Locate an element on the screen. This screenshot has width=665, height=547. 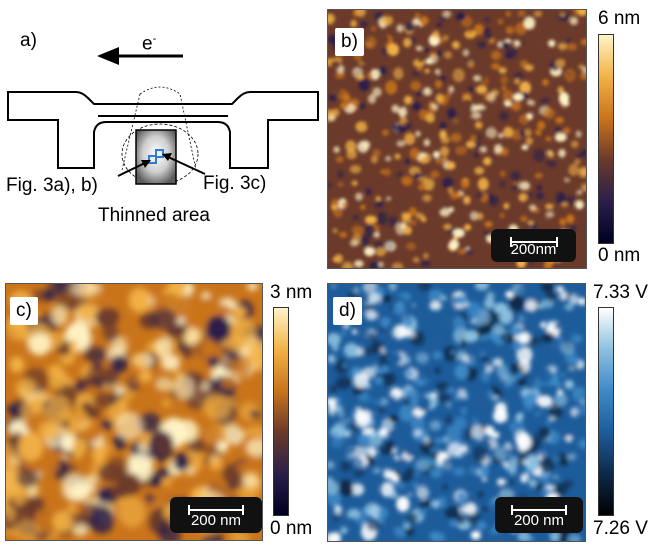
colorbar-c is located at coordinates (281, 411).